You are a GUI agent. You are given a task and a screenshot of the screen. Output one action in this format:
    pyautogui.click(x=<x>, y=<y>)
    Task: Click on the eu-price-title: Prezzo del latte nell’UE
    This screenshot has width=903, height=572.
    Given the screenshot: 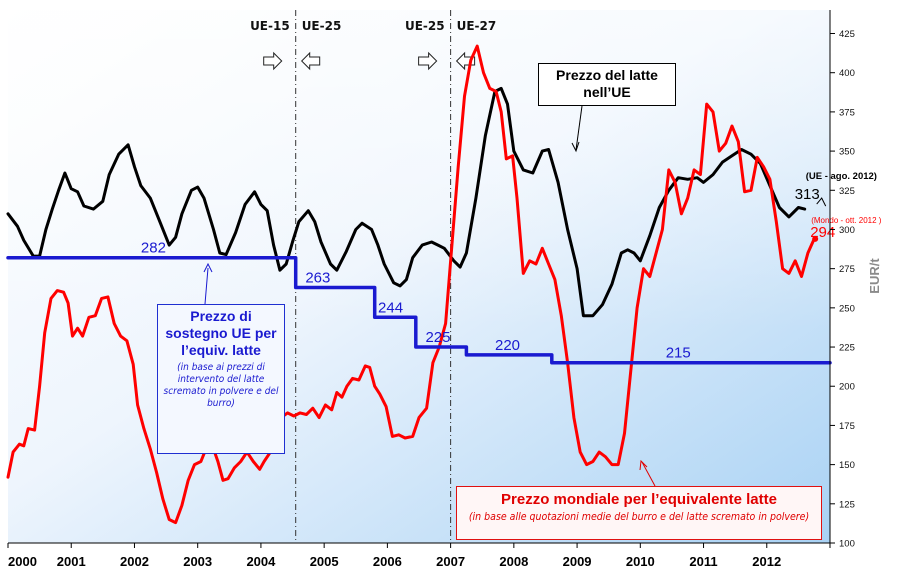 What is the action you would take?
    pyautogui.click(x=607, y=83)
    